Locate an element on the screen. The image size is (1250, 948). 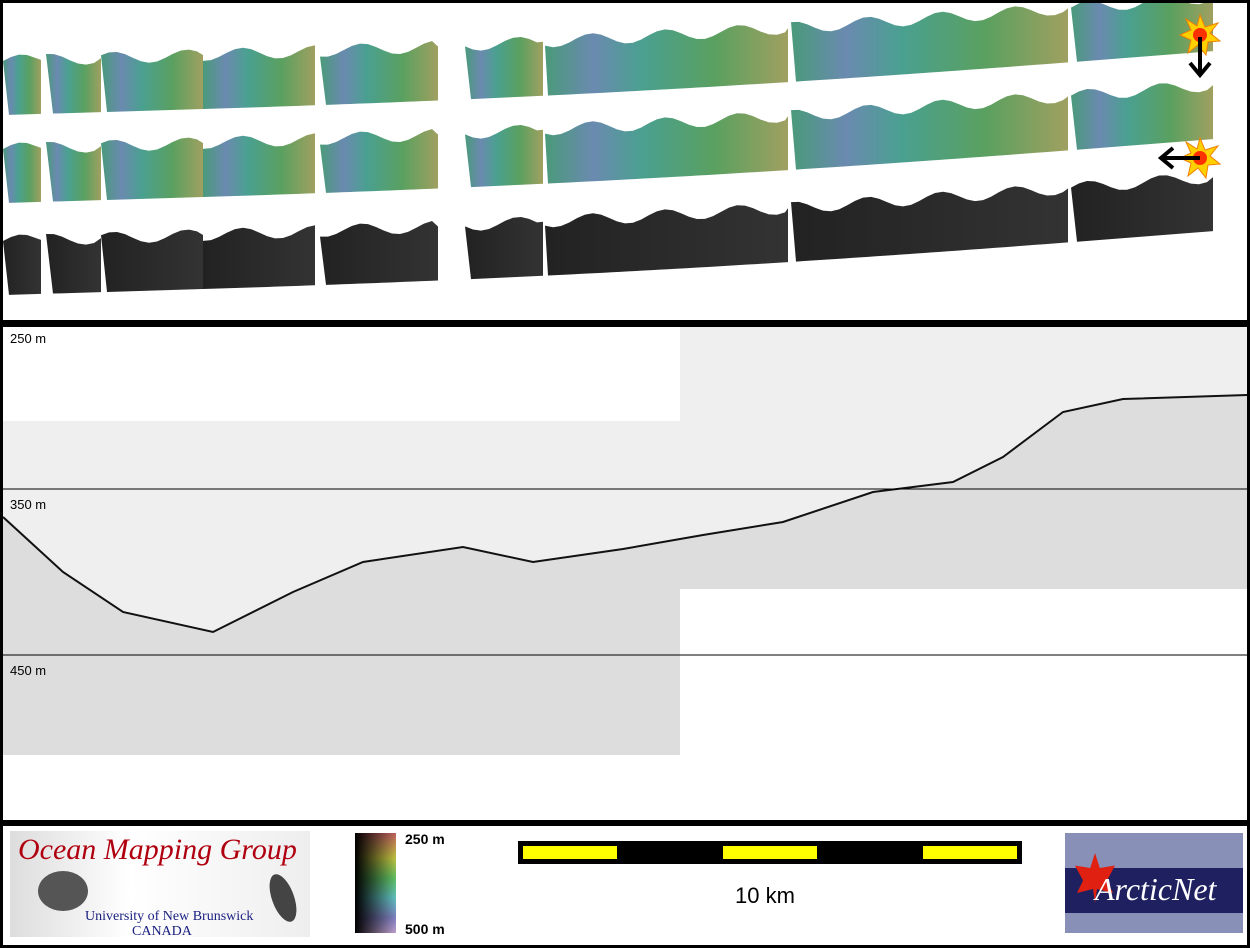
logo-subtitle: CANADA is located at coordinates (162, 931).